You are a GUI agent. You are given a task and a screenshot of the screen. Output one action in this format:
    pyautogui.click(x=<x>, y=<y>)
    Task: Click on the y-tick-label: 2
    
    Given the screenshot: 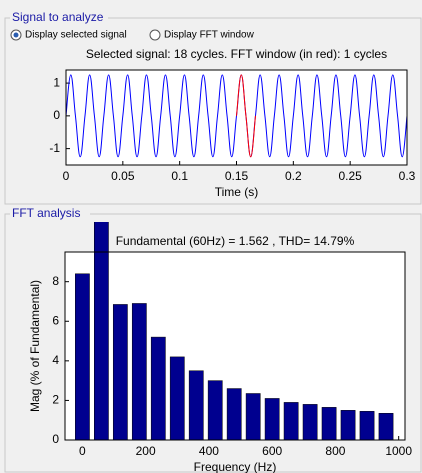 What is the action you would take?
    pyautogui.click(x=55, y=400)
    